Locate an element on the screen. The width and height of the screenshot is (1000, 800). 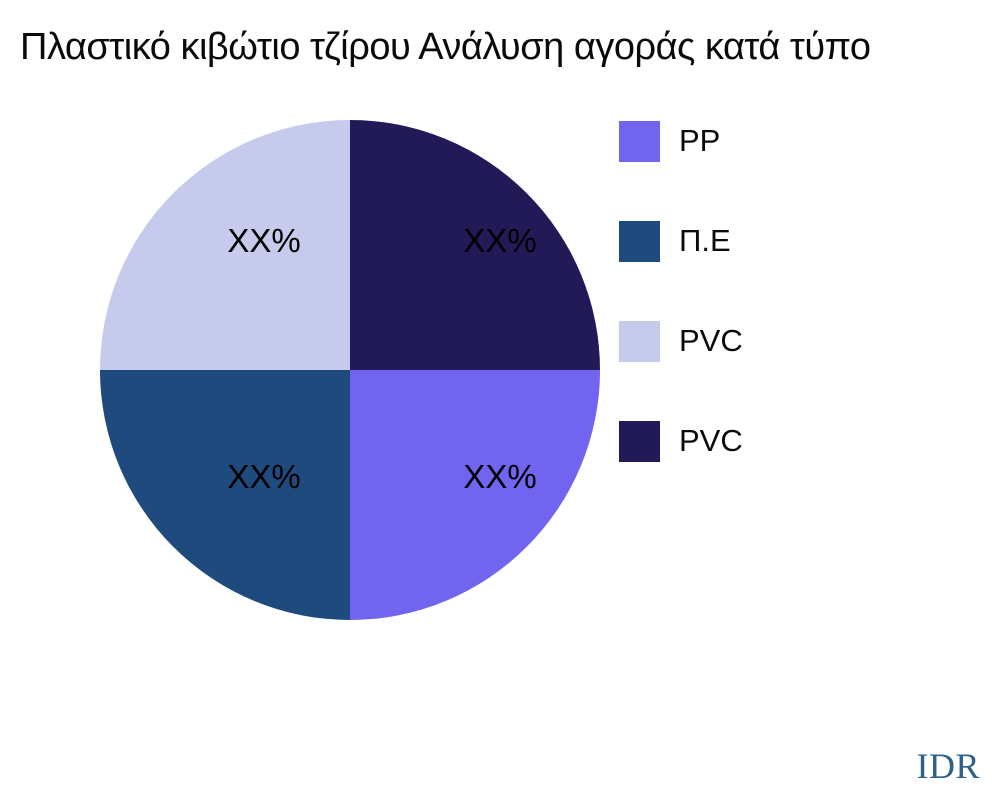
legend-item-pvc-dark: PVC is located at coordinates (681, 441).